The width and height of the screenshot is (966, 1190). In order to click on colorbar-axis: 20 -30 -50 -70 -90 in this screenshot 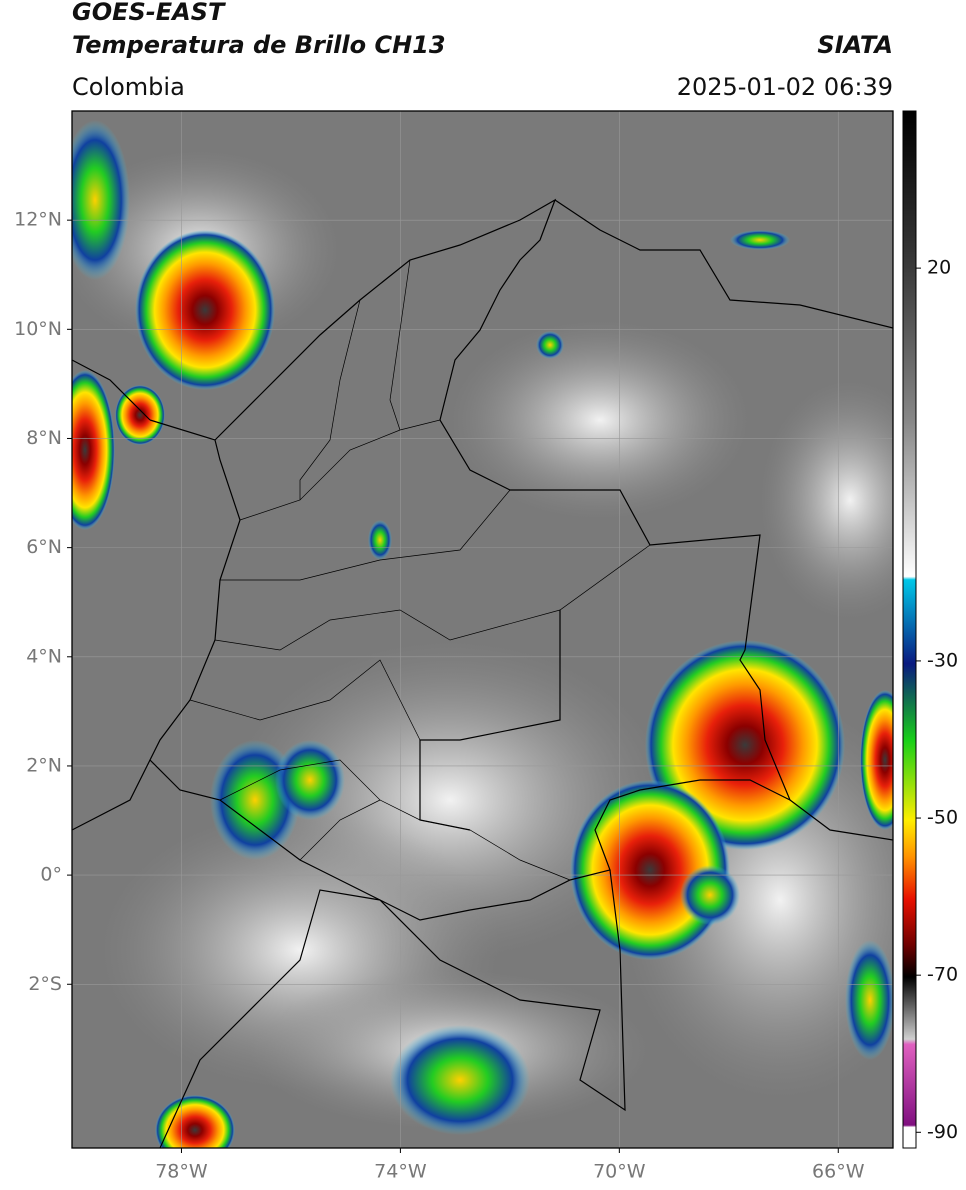, I will do `click(937, 700)`.